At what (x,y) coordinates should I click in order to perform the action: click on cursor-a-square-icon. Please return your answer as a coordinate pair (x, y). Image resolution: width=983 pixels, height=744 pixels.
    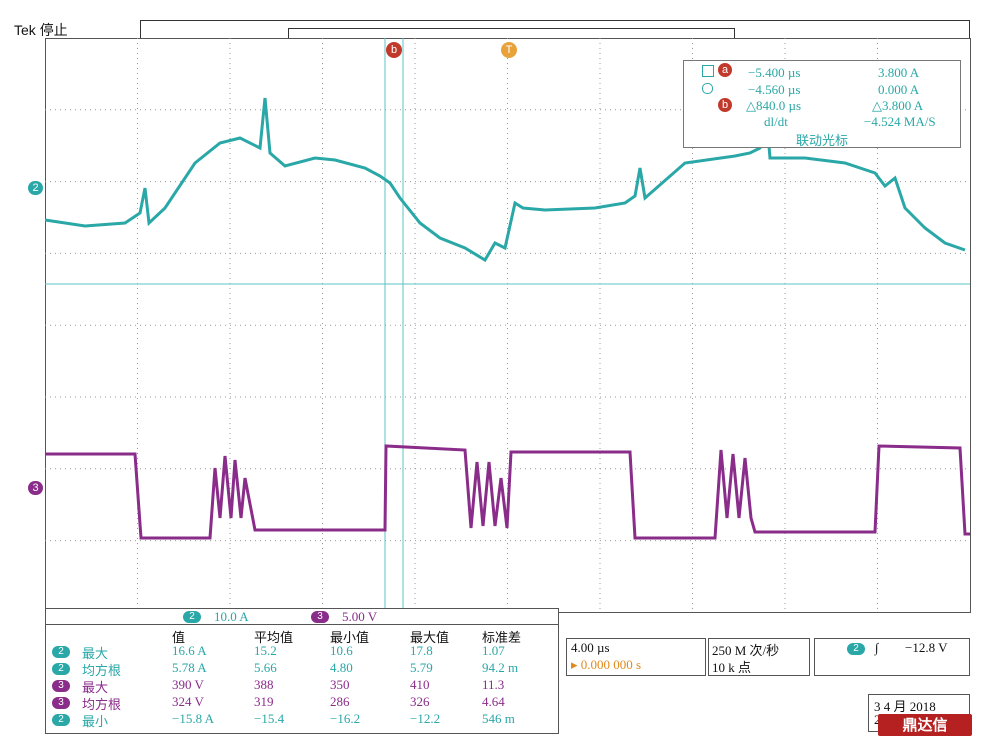
    Looking at the image, I should click on (708, 71).